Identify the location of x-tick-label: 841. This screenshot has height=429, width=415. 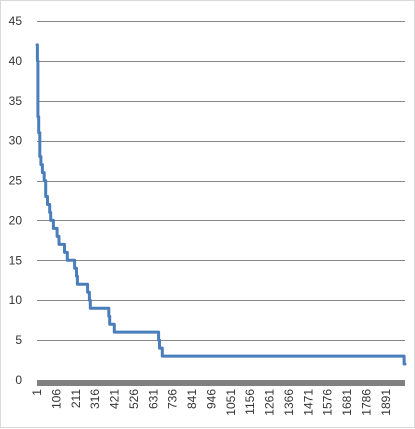
(192, 399).